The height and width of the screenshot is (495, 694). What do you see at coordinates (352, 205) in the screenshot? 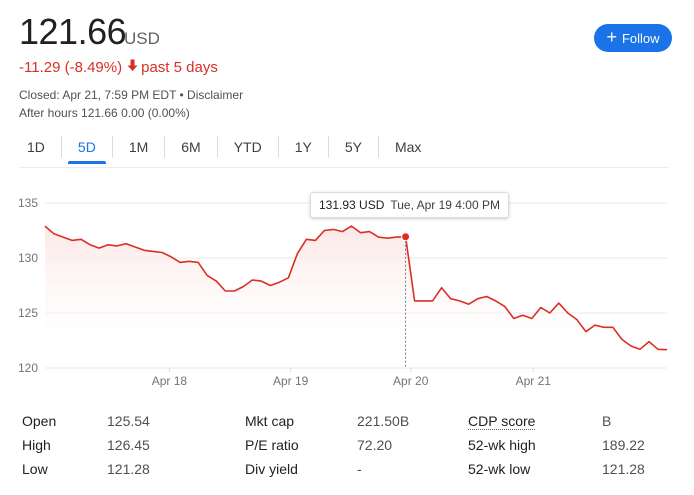
I see `tooltip-price: 131.93 USD` at bounding box center [352, 205].